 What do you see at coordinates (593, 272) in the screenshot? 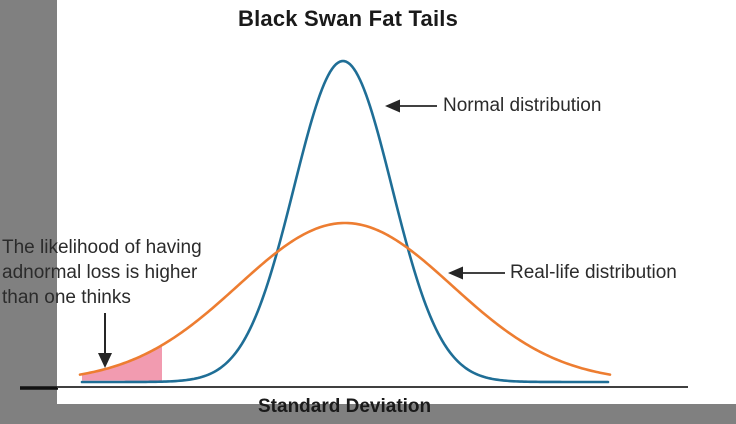
I see `real-life-distribution-label: Real-life distribution` at bounding box center [593, 272].